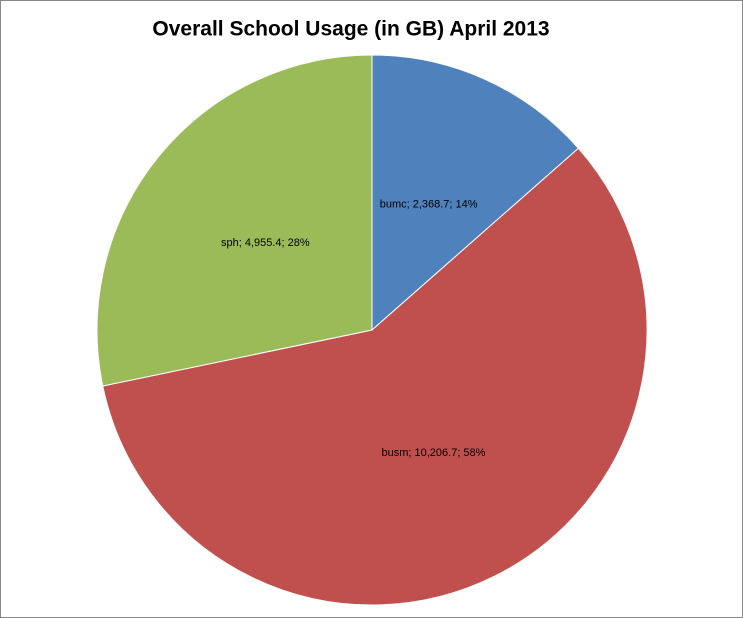 The image size is (743, 618). Describe the element at coordinates (475, 193) in the screenshot. I see `pie-slice` at that location.